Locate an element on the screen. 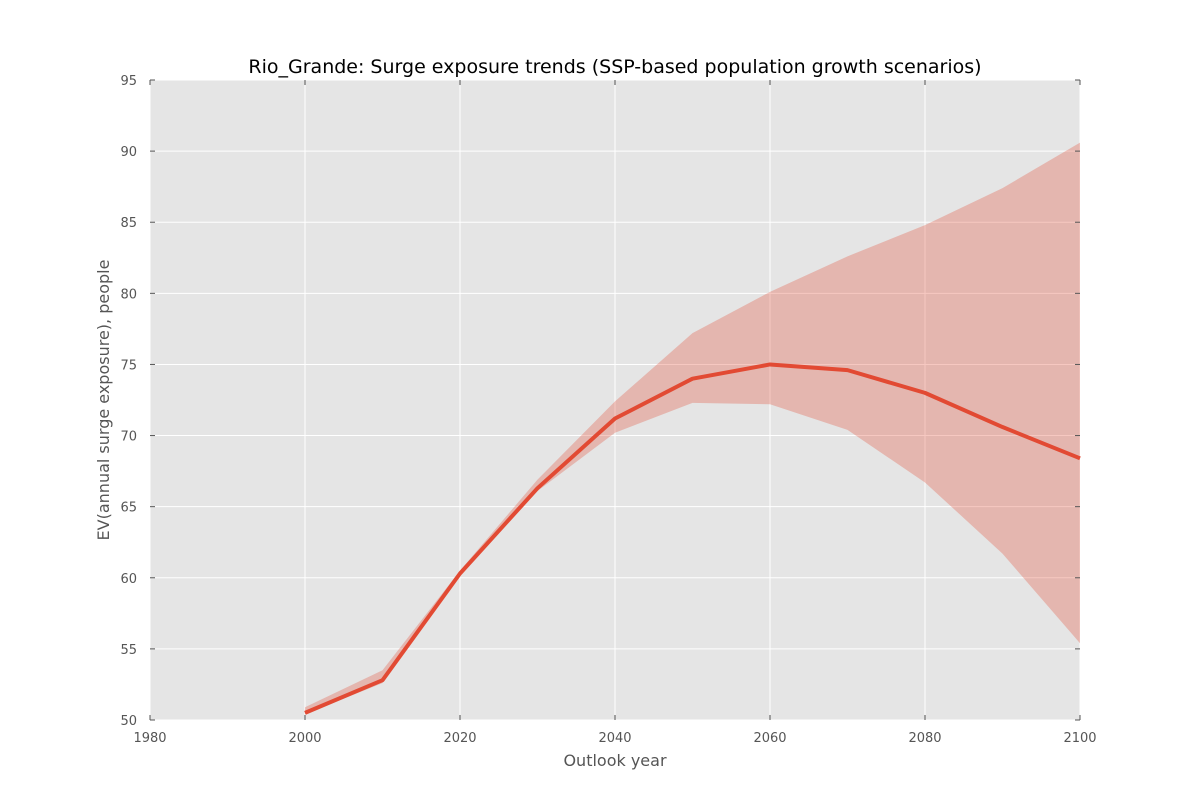 This screenshot has width=1200, height=800. x-tick-label: 2080 is located at coordinates (924, 738).